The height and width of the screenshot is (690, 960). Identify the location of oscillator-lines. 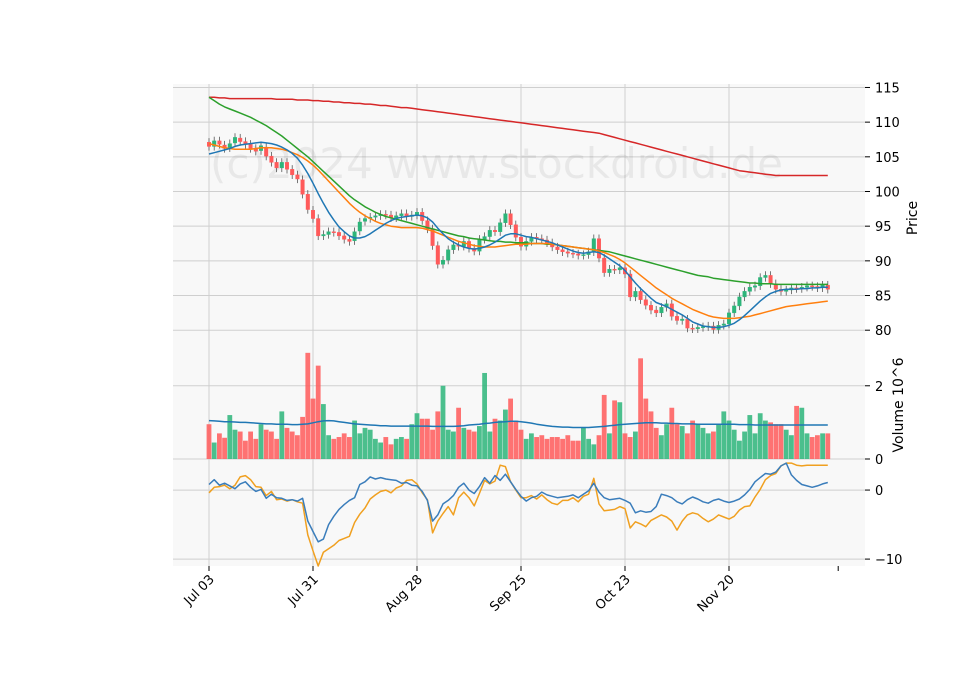
(518, 514).